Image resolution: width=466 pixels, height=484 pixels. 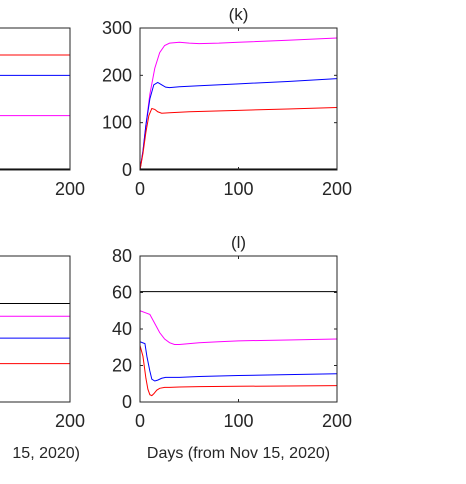 I want to click on y-tick-label: 40, so click(x=122, y=329).